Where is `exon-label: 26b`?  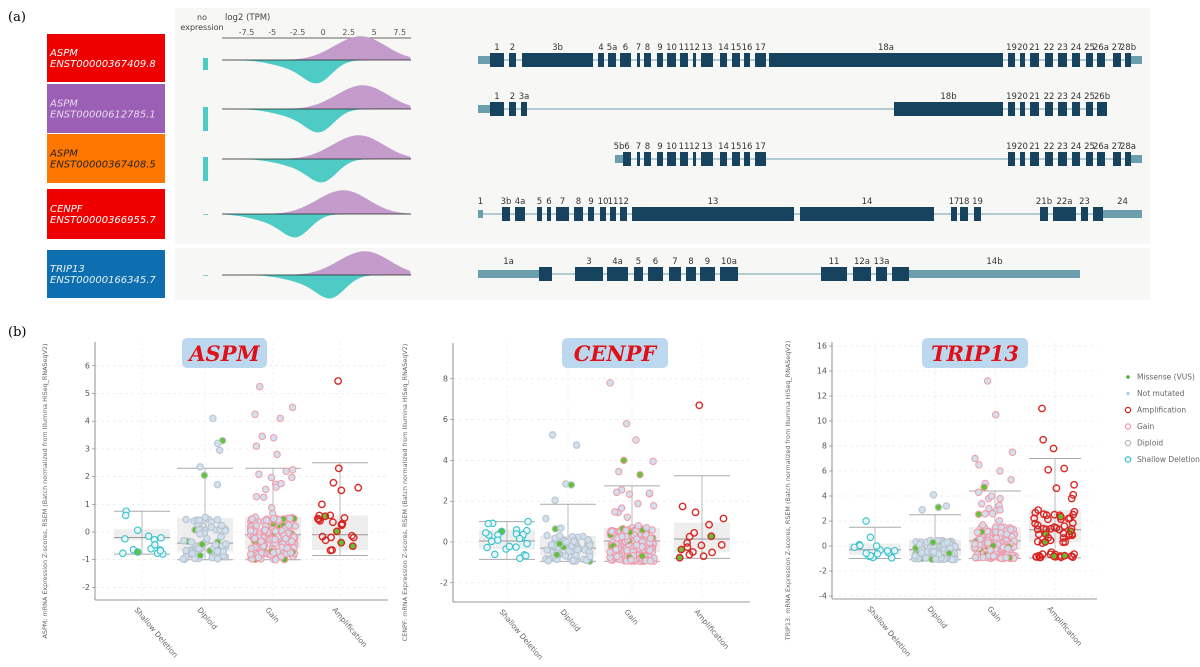
exon-label: 26b is located at coordinates (1102, 97).